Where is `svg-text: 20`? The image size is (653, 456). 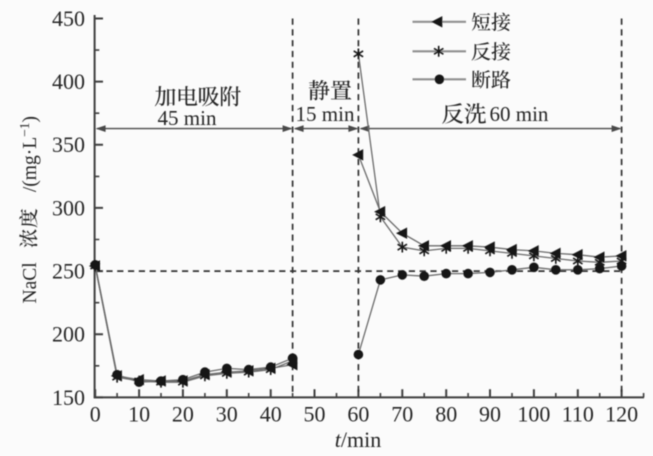 svg-text: 20 is located at coordinates (183, 413).